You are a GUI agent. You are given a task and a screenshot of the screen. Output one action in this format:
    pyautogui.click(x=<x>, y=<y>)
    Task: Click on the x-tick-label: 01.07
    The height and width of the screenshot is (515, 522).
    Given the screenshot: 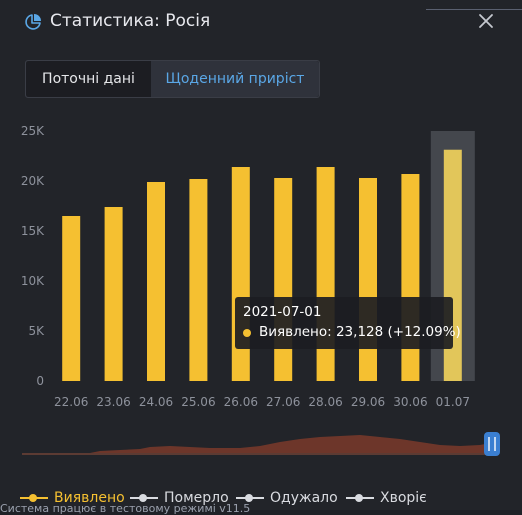 What is the action you would take?
    pyautogui.click(x=453, y=402)
    